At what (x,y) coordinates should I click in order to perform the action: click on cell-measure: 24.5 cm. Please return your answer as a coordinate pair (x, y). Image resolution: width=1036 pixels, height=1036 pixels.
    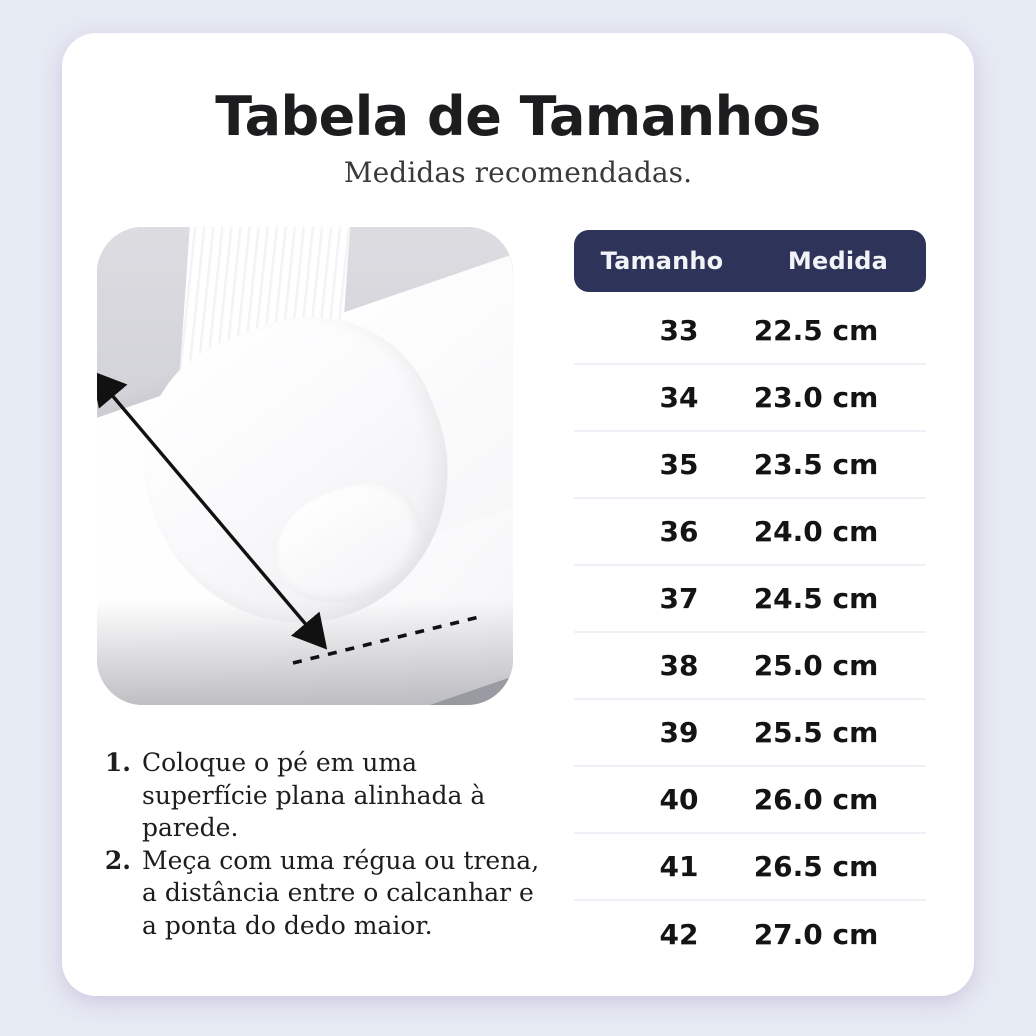
    Looking at the image, I should click on (816, 598).